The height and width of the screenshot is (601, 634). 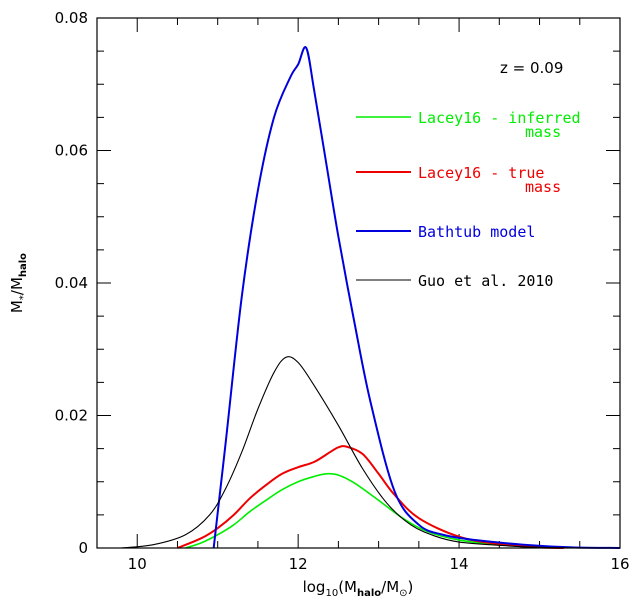 I want to click on series-line-lacey16-inferred-mass, so click(x=374, y=510).